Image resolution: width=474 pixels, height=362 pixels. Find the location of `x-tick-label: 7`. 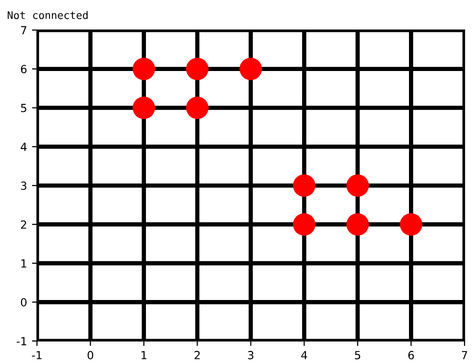

x-tick-label: 7 is located at coordinates (465, 355).